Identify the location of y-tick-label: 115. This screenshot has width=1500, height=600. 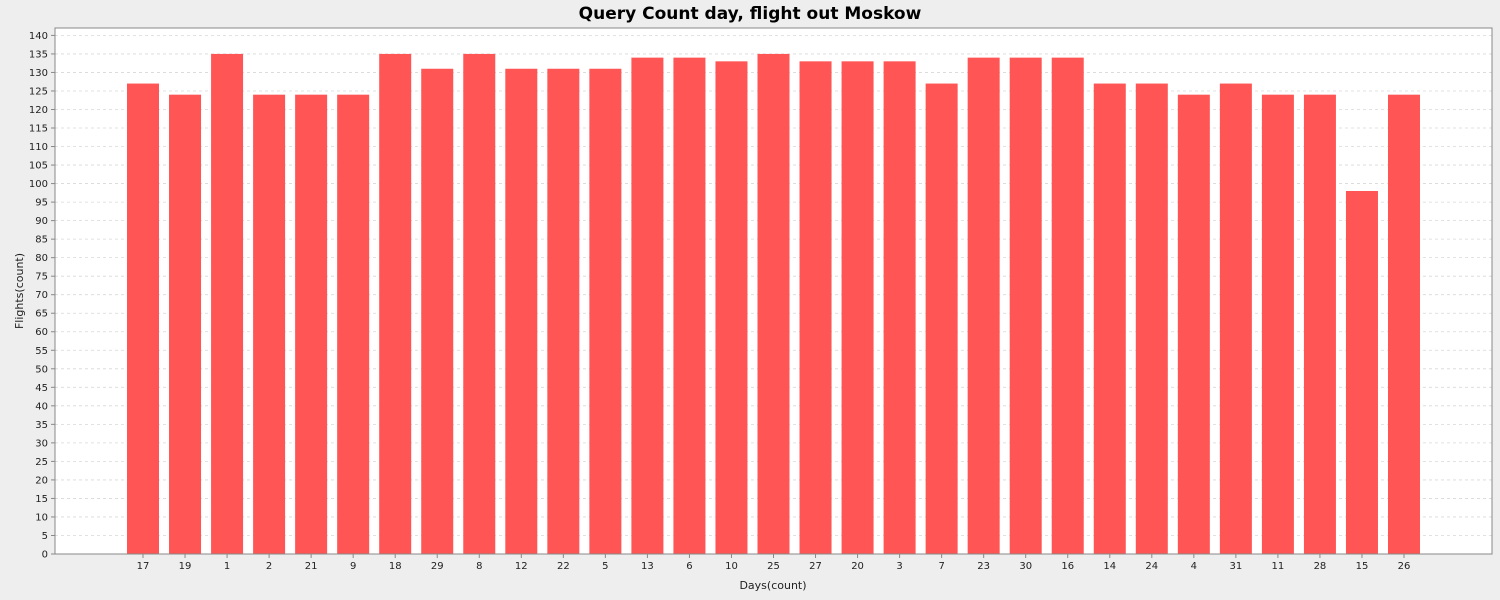
(38, 129).